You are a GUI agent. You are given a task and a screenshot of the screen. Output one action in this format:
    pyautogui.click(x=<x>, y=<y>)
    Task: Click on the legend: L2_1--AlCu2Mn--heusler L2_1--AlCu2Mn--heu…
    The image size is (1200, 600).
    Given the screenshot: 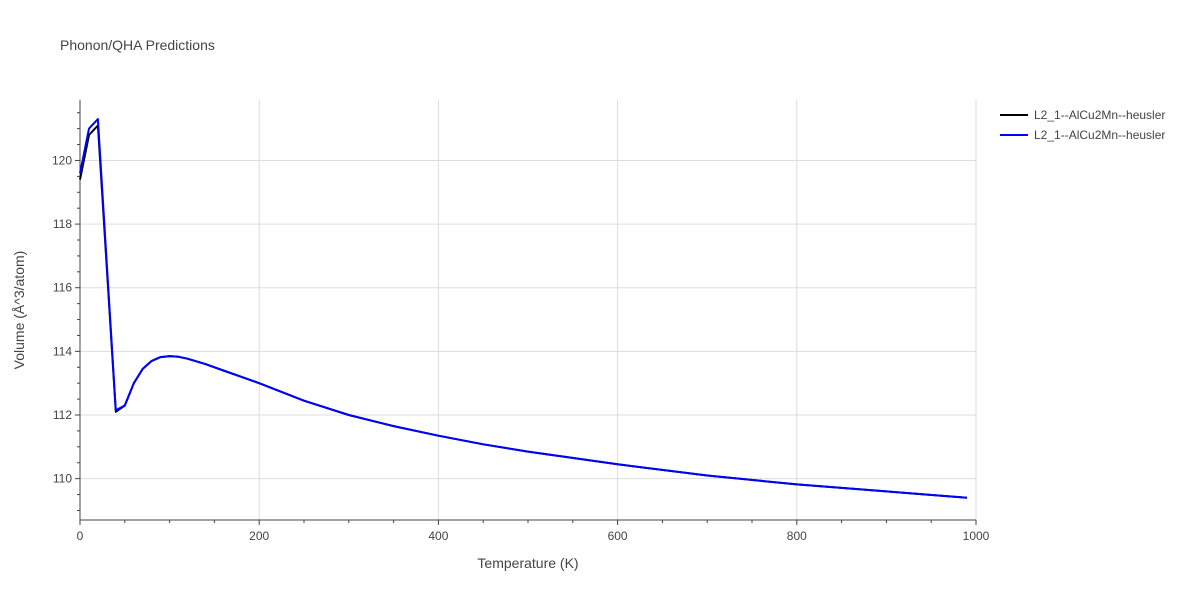 What is the action you would take?
    pyautogui.click(x=1082, y=125)
    